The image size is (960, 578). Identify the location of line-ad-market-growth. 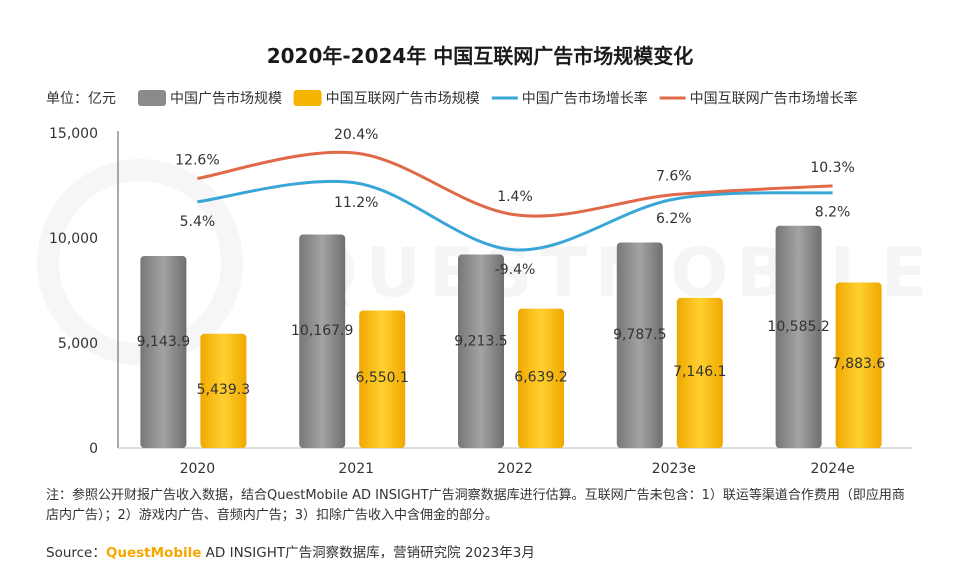
(515, 215).